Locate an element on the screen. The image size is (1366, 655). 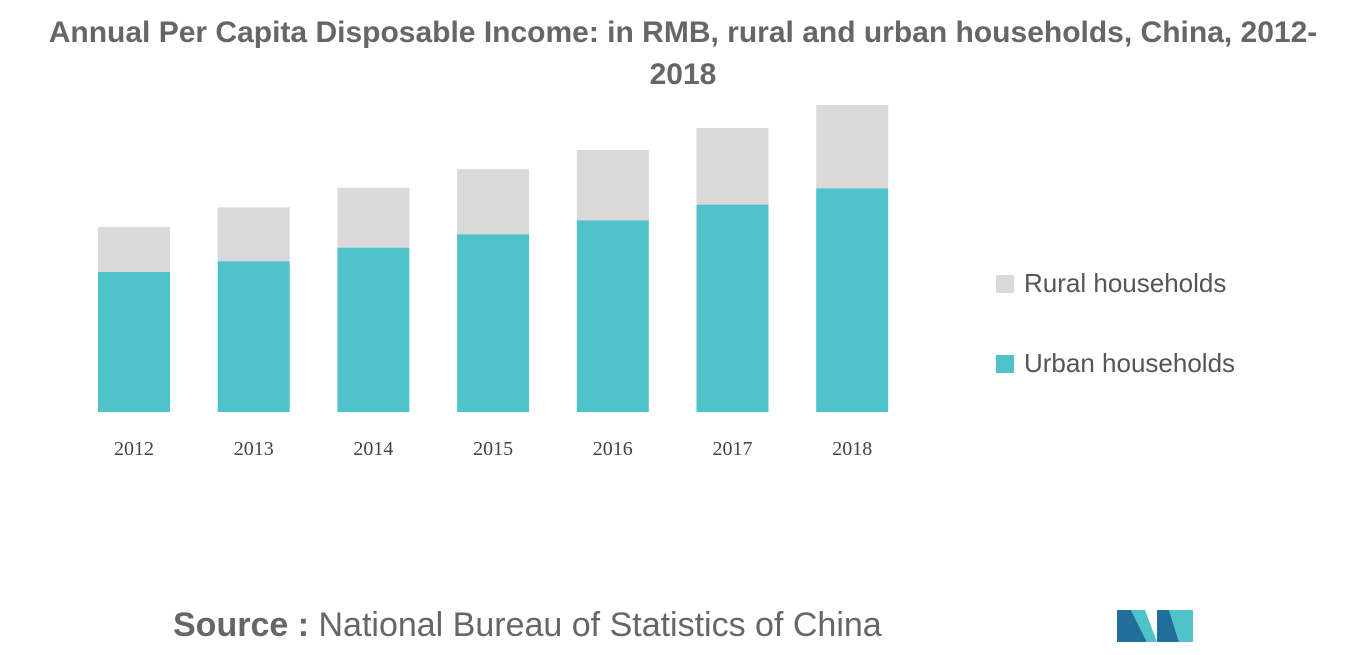
bar-urban-2017 is located at coordinates (732, 308).